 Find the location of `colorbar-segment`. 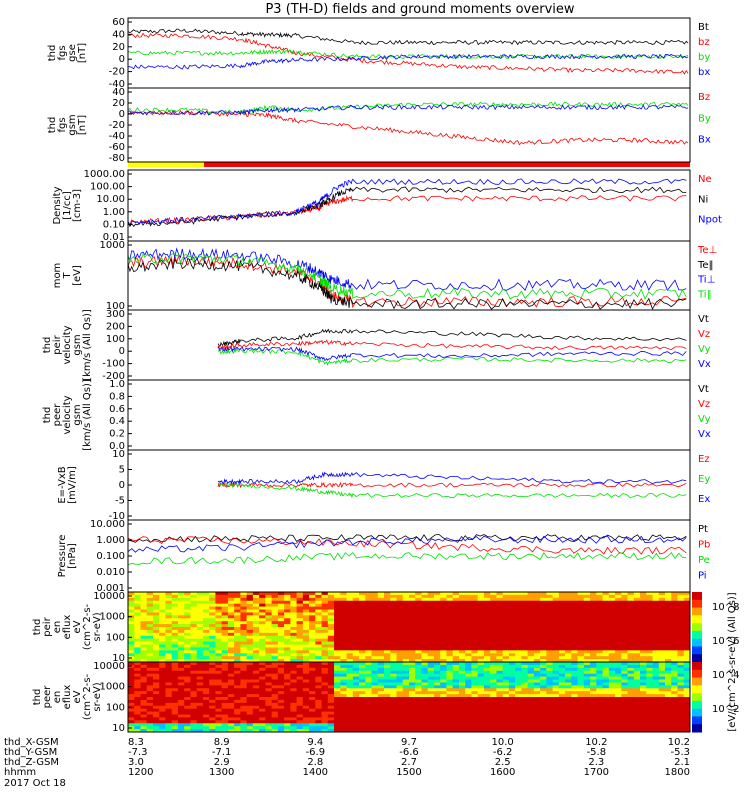

colorbar-segment is located at coordinates (697, 689).